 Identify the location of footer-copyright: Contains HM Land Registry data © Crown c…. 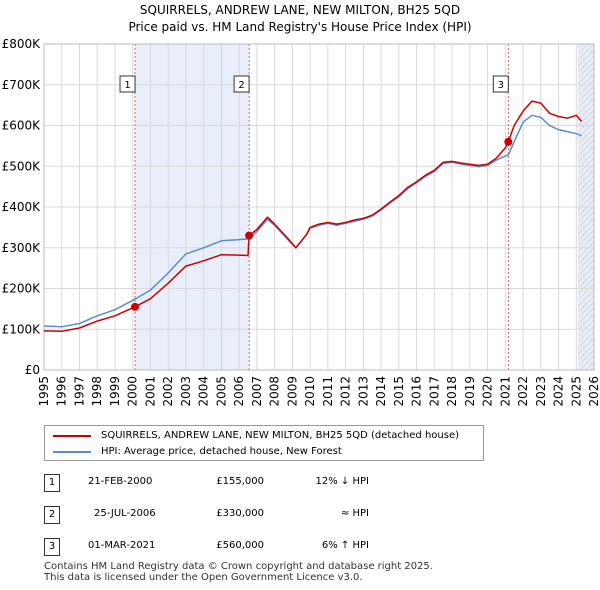
(238, 566).